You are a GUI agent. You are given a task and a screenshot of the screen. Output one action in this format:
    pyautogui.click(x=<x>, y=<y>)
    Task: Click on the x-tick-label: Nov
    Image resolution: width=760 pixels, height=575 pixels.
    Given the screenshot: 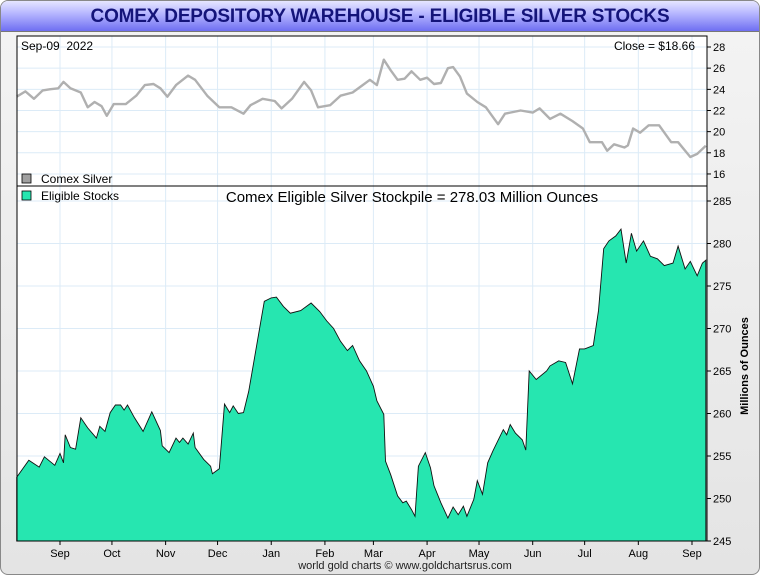 What is the action you would take?
    pyautogui.click(x=166, y=554)
    